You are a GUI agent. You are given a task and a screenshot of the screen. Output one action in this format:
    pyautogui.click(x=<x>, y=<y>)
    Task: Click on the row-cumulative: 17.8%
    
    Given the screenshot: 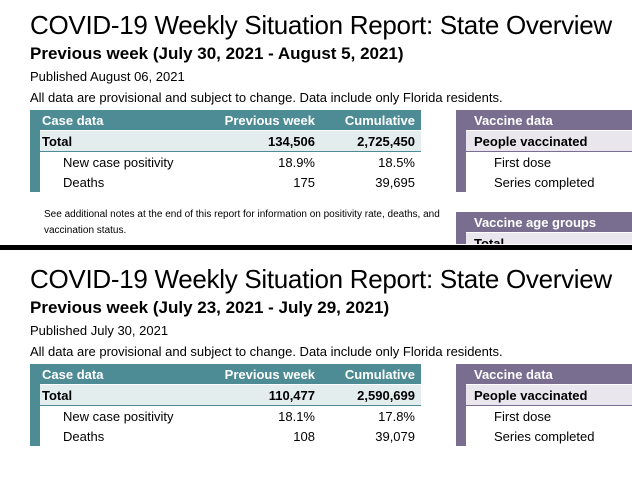 What is the action you would take?
    pyautogui.click(x=396, y=416)
    